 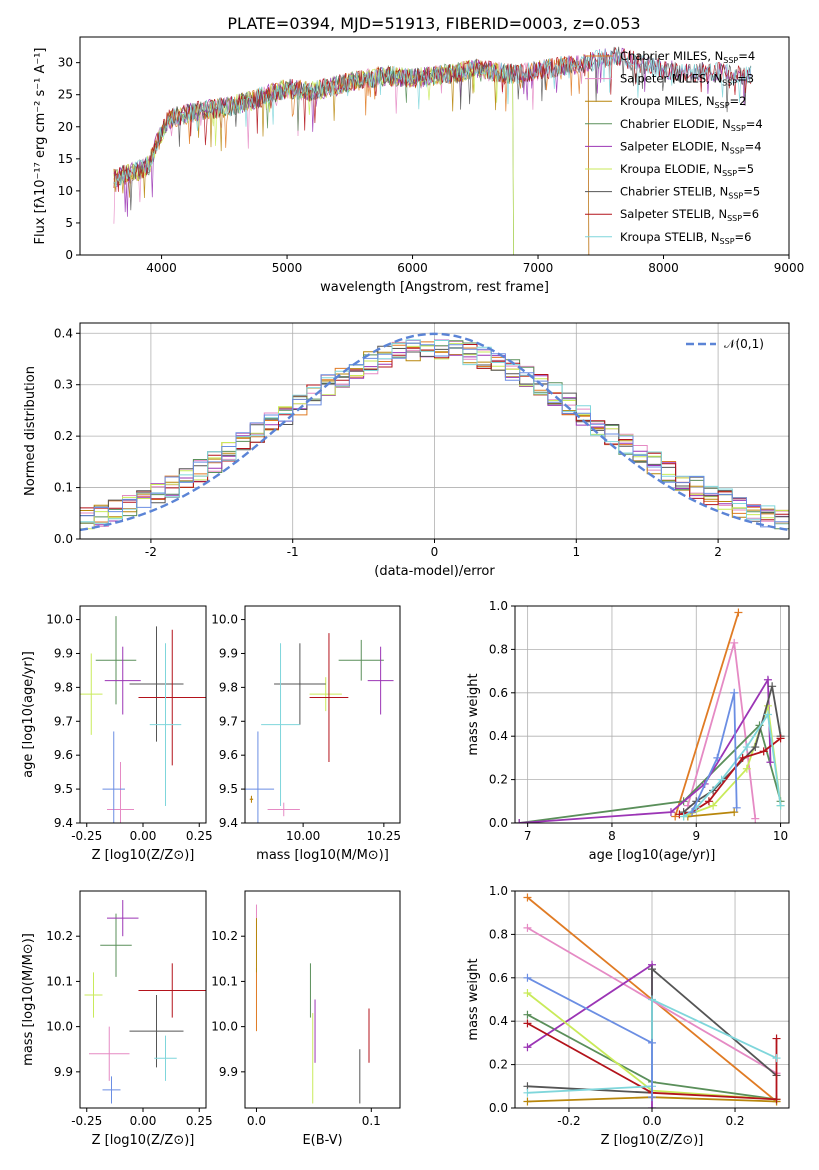 I want to click on x-tick-label: 0.1, so click(x=371, y=1121).